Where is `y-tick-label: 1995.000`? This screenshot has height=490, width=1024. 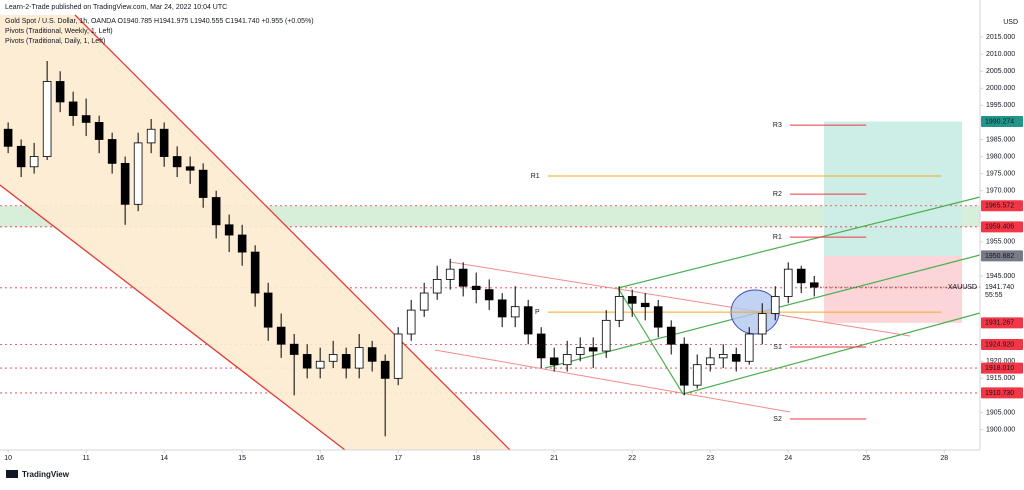
y-tick-label: 1995.000 is located at coordinates (1000, 105).